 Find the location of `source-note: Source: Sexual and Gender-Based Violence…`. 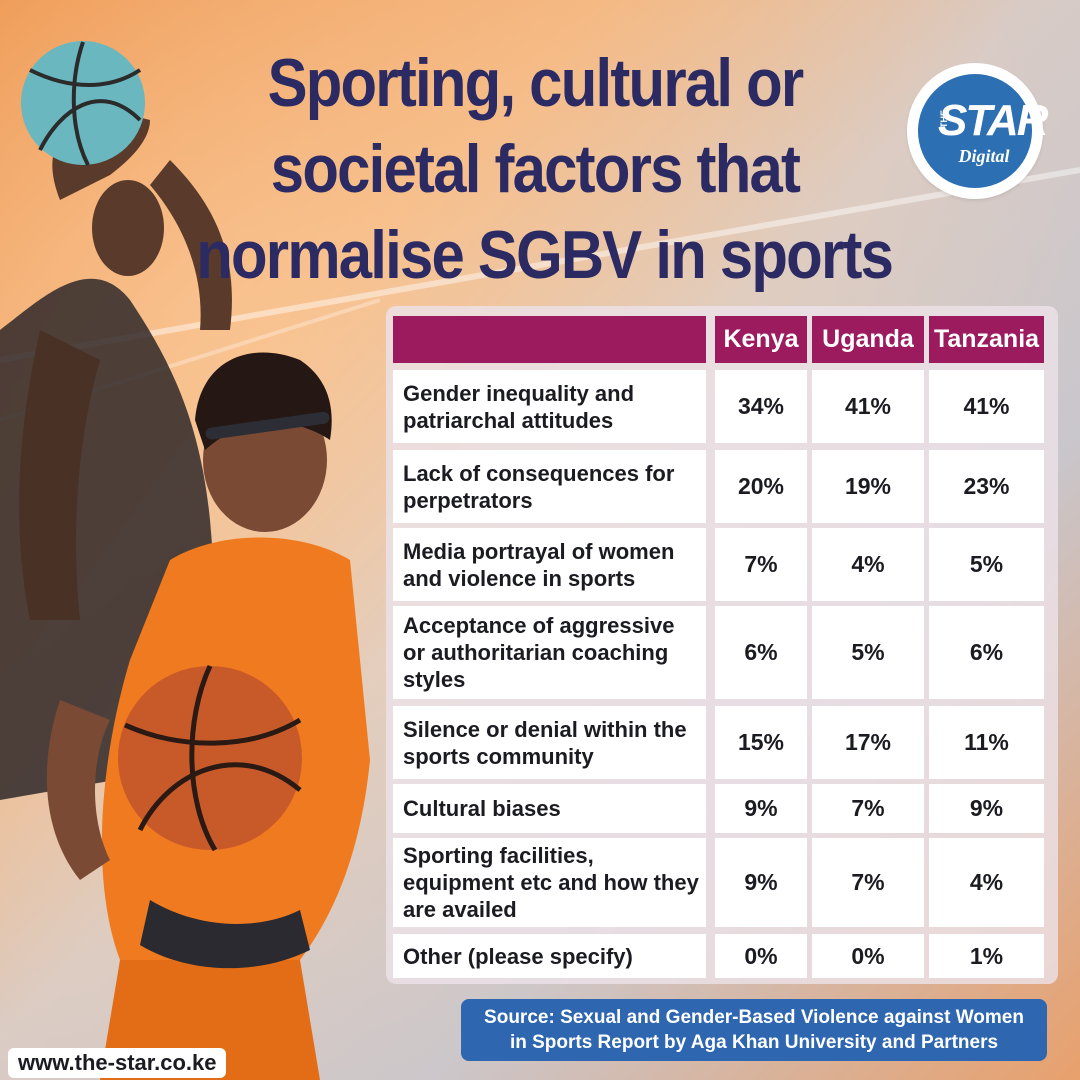

source-note: Source: Sexual and Gender-Based Violence… is located at coordinates (754, 1030).